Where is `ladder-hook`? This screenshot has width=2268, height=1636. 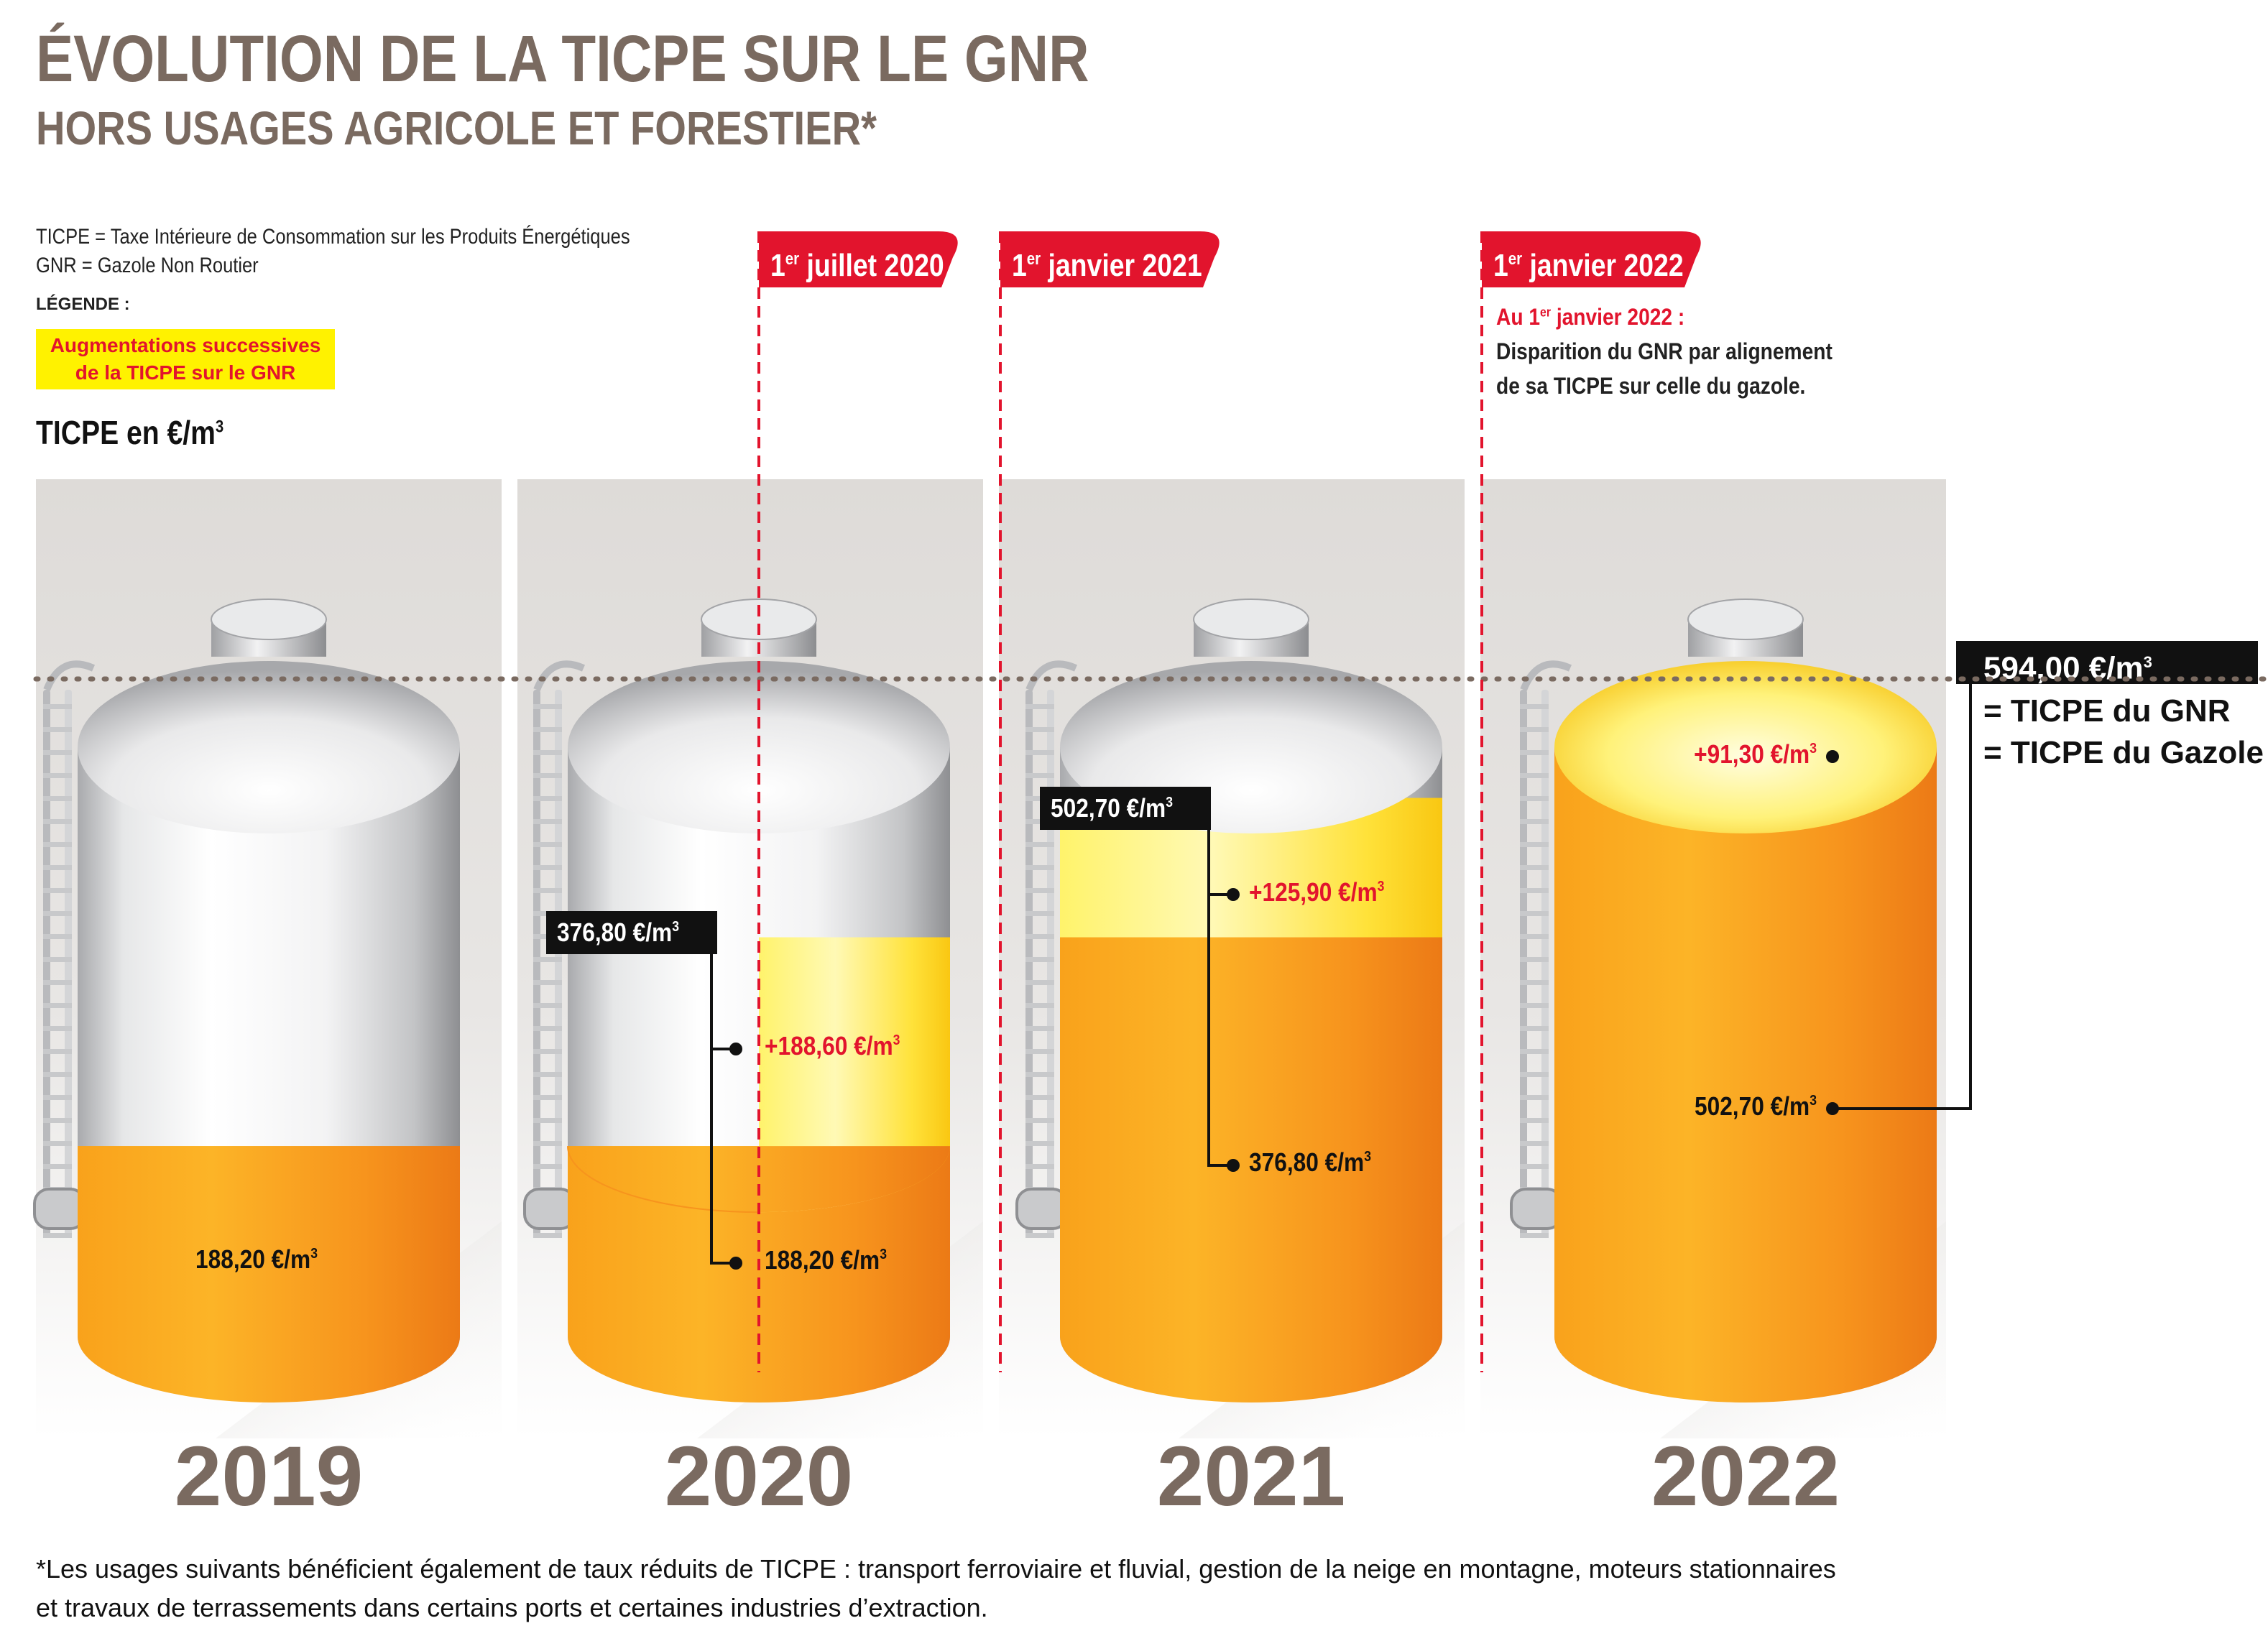
ladder-hook is located at coordinates (1546, 676).